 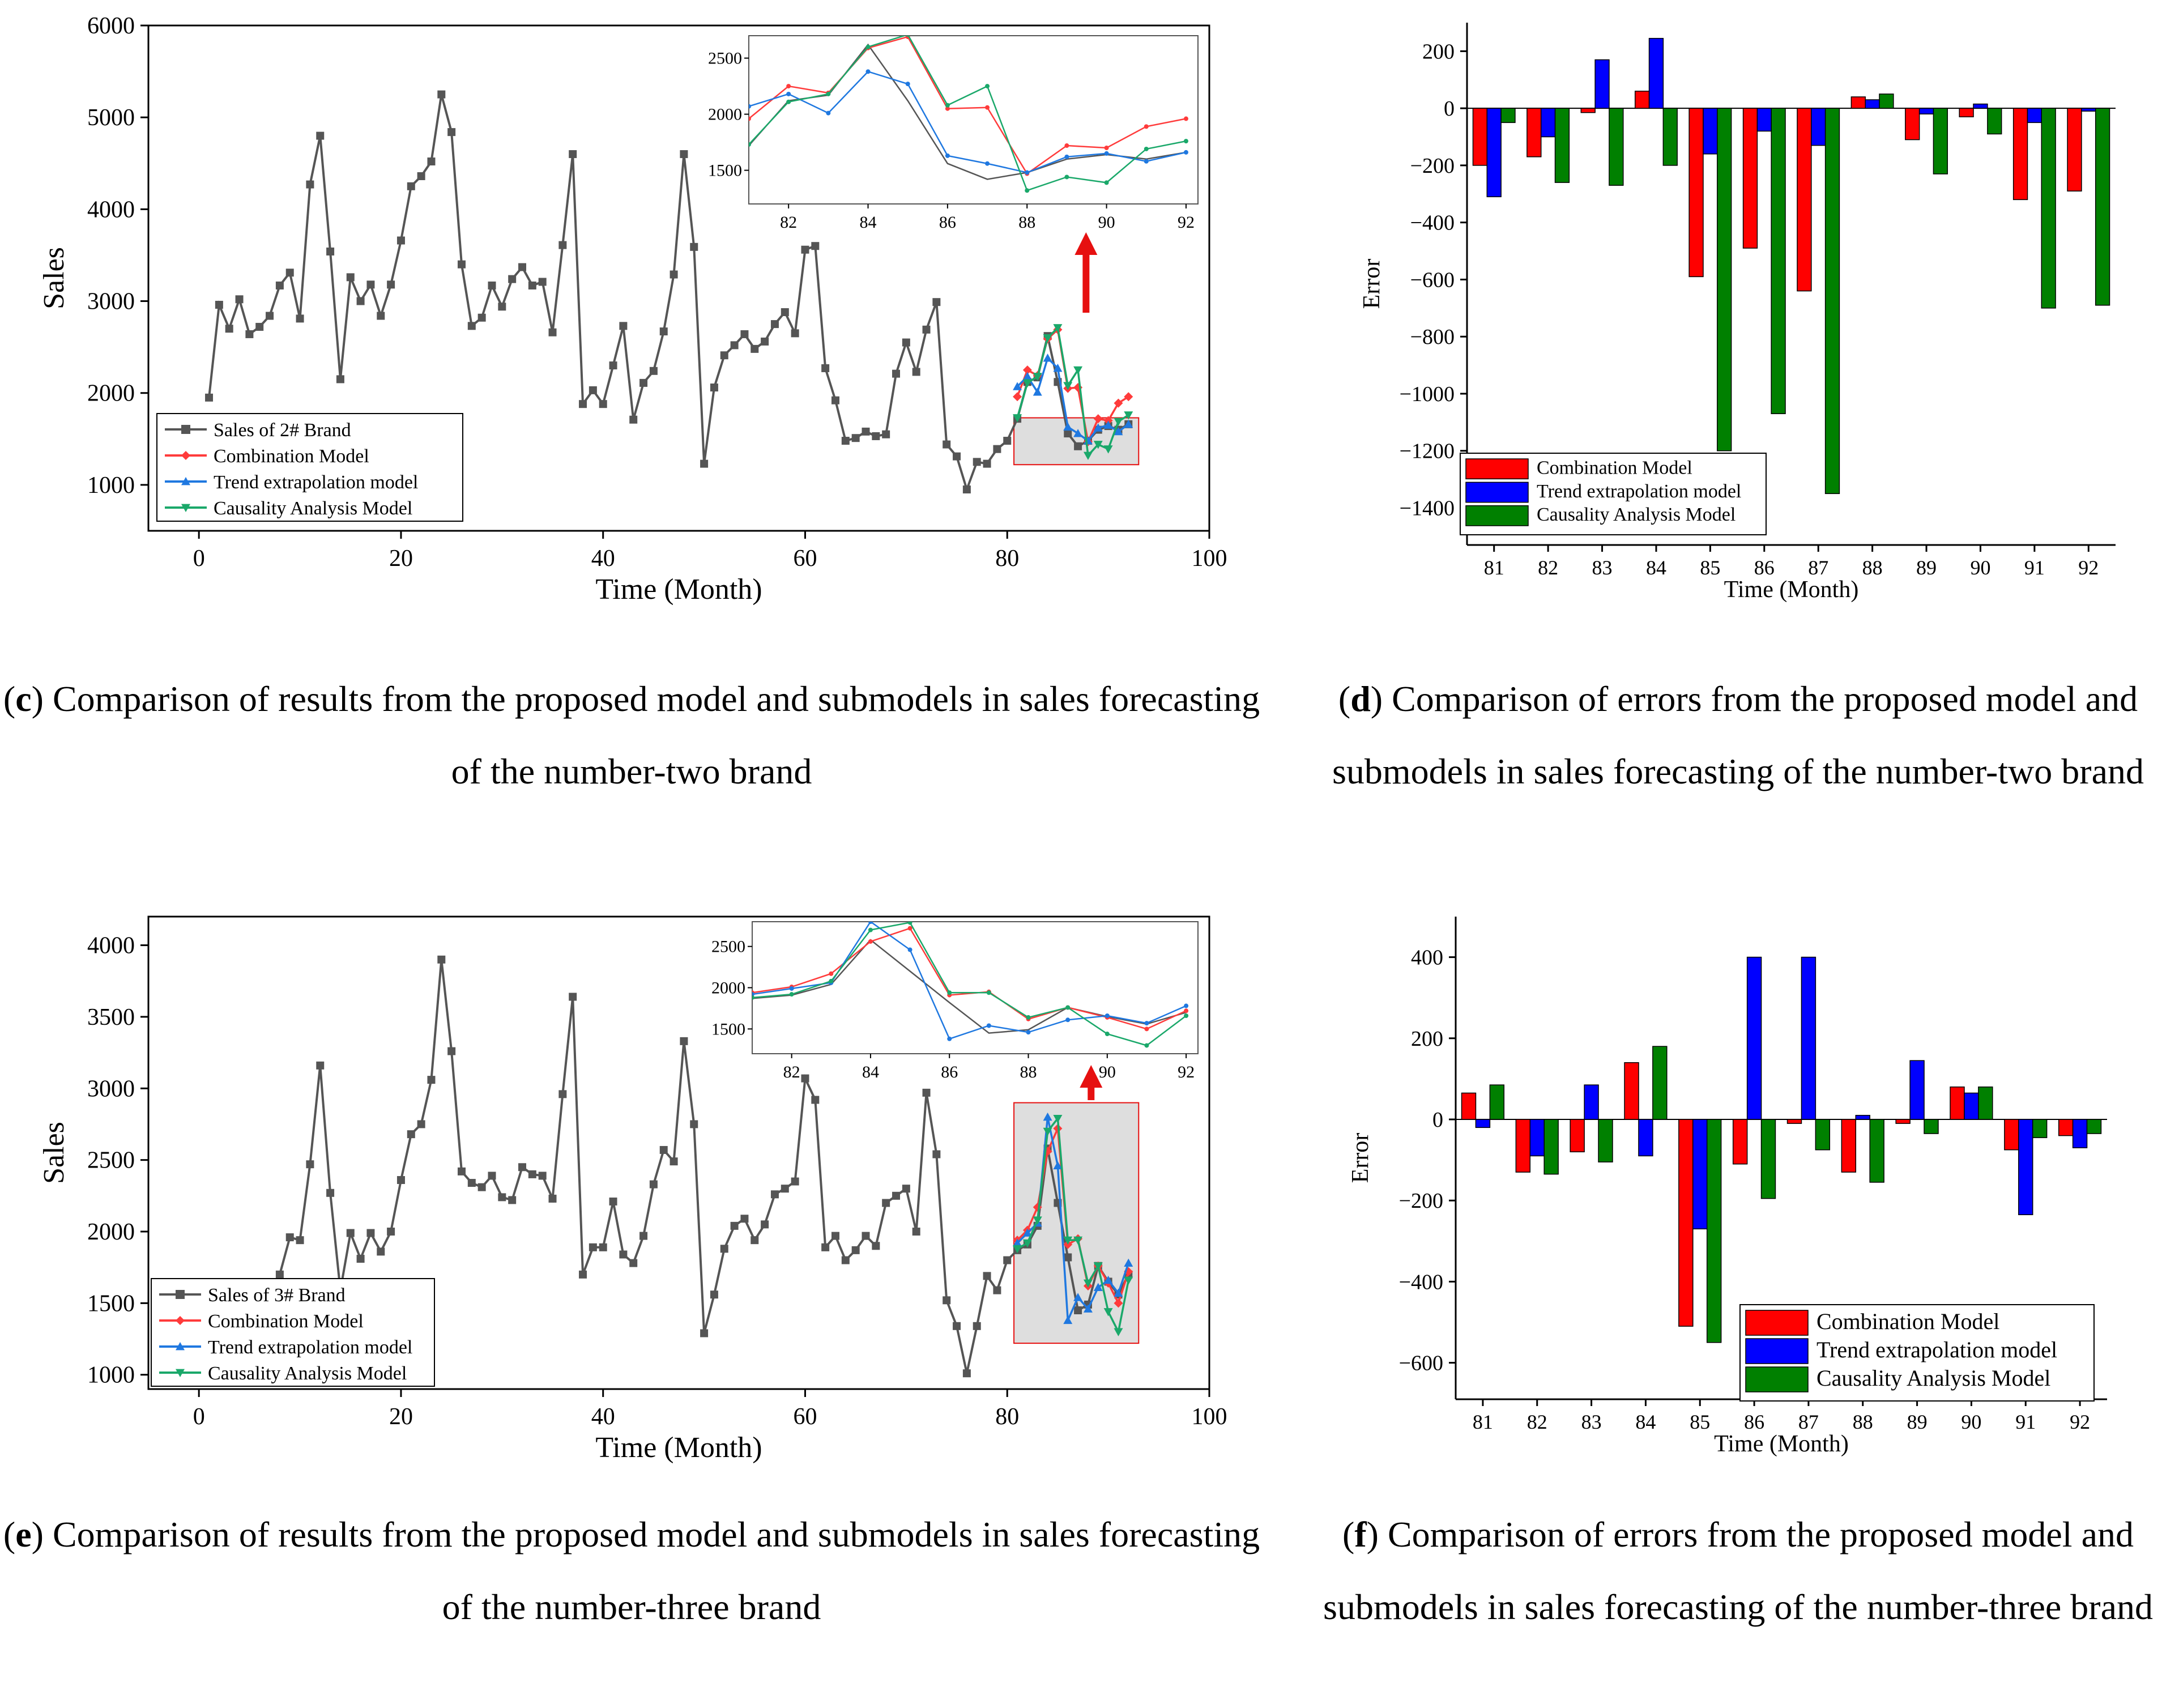 I want to click on legend-swatch, so click(x=1777, y=1351).